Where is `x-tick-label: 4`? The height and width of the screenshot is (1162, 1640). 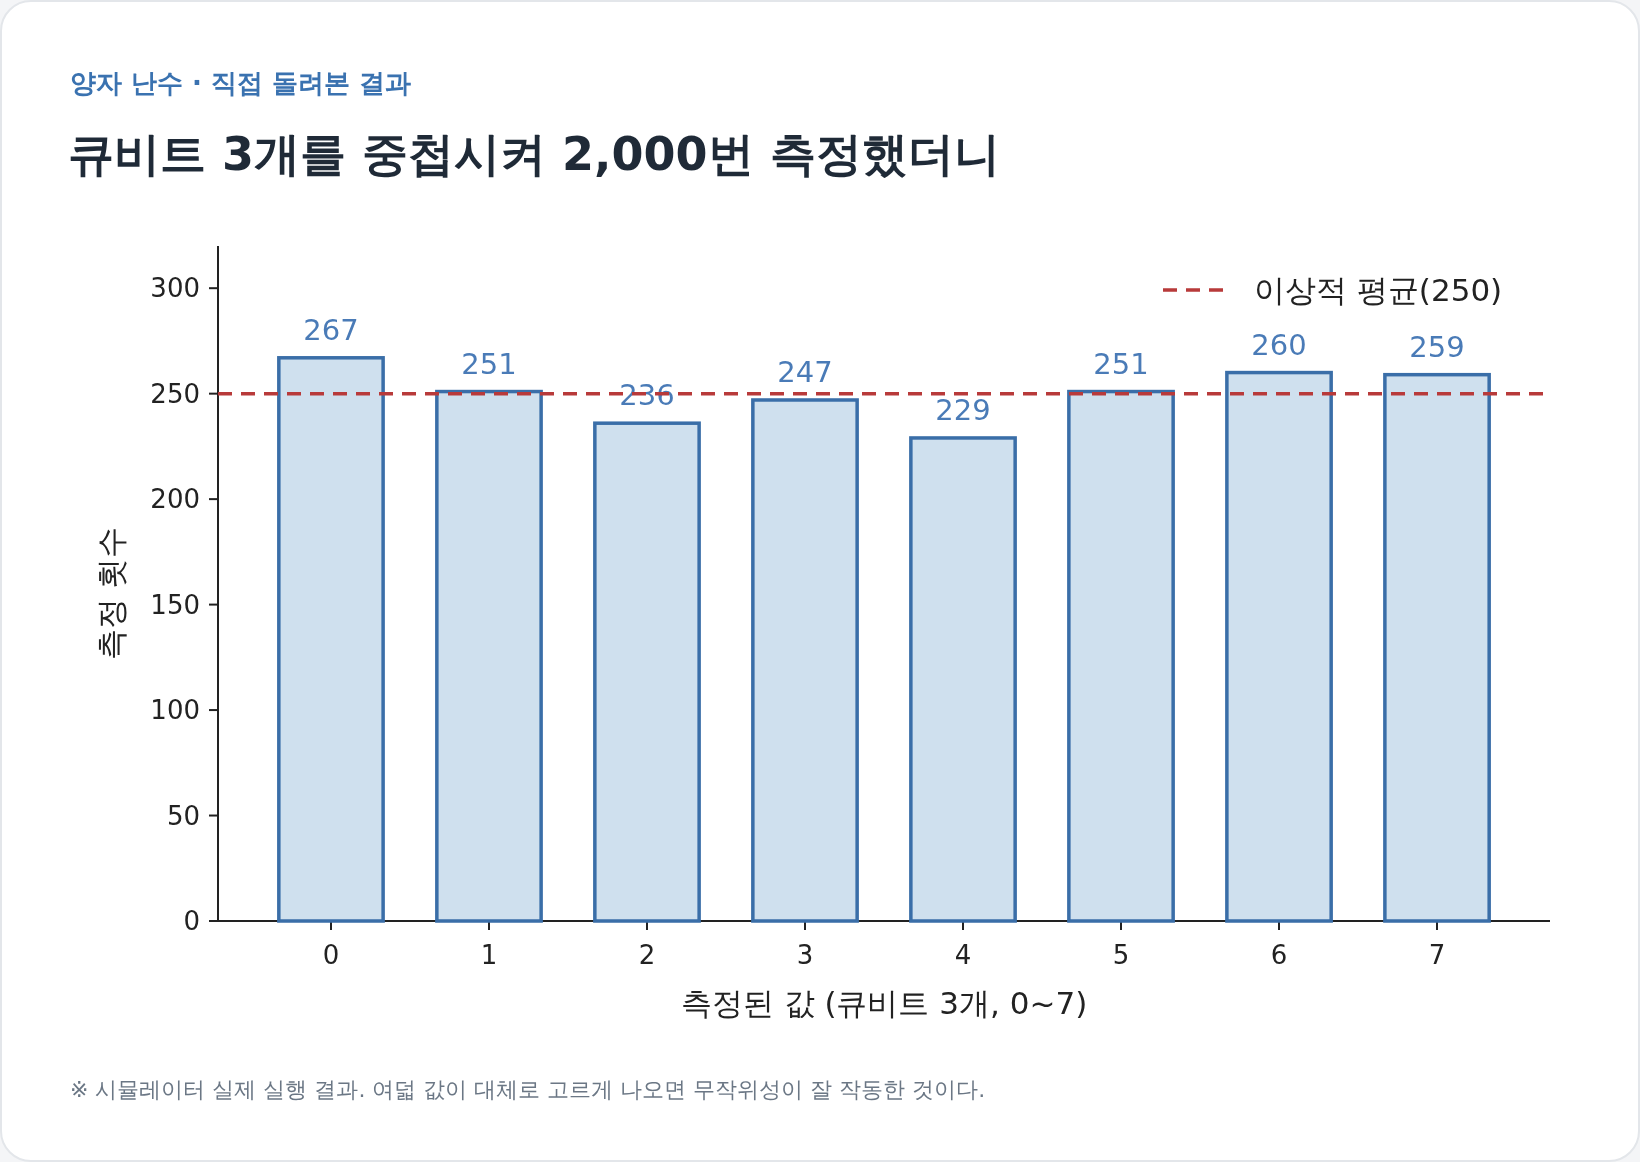 x-tick-label: 4 is located at coordinates (963, 955).